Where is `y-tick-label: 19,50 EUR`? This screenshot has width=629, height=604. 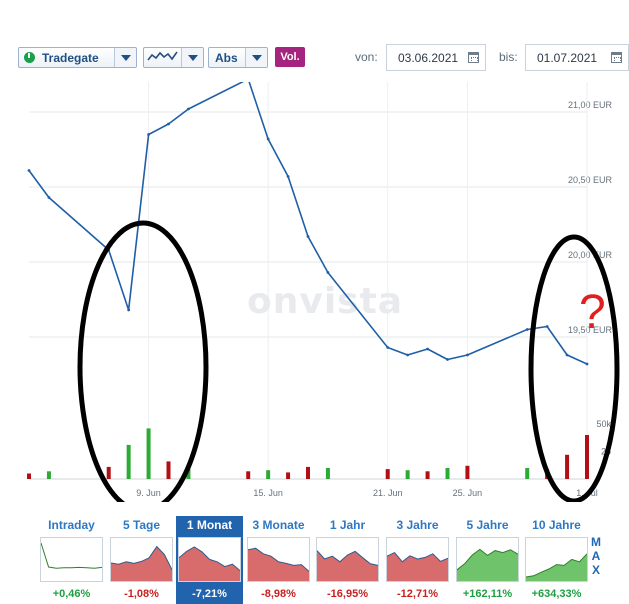
y-tick-label: 19,50 EUR is located at coordinates (590, 330).